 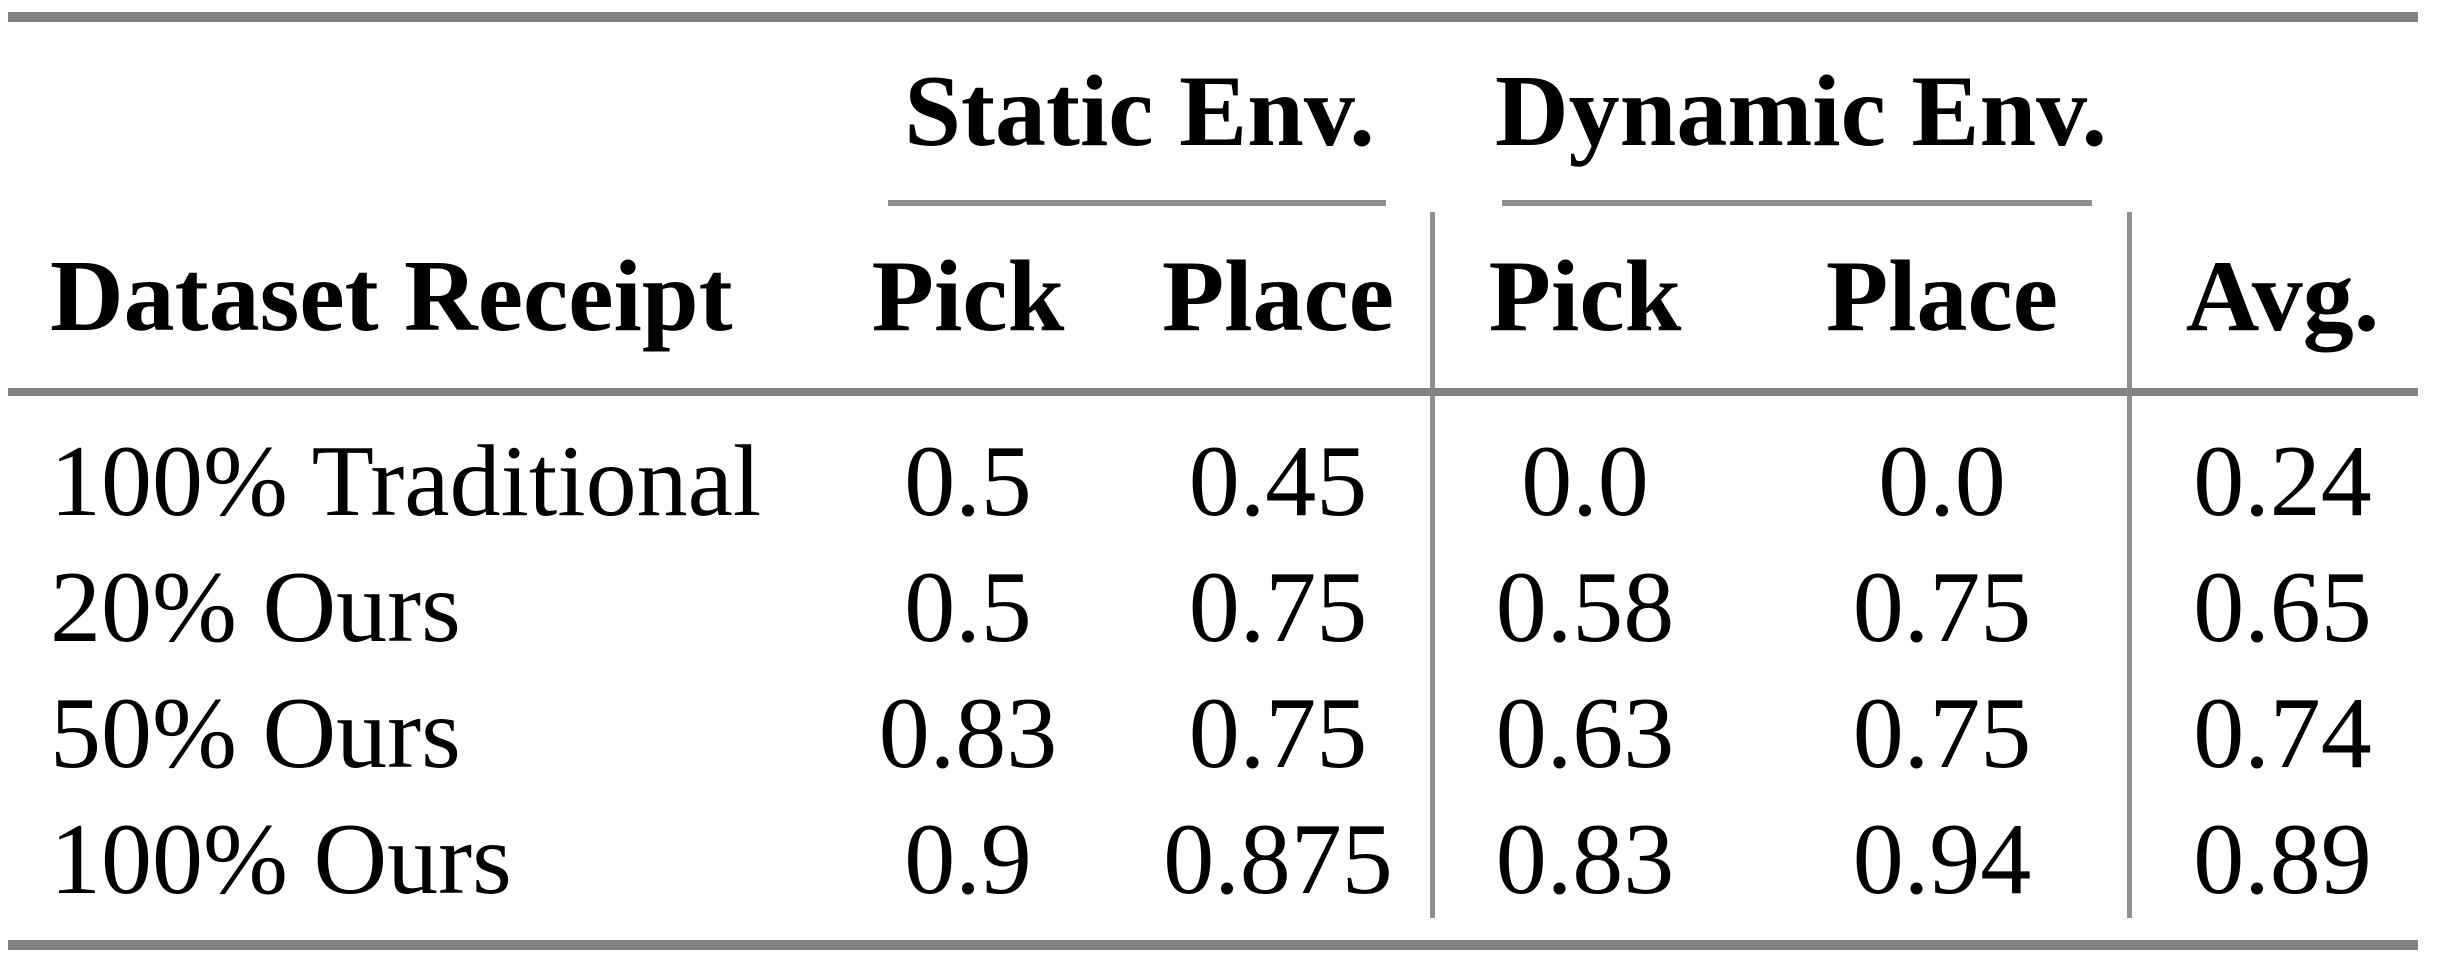 I want to click on table-row: 100% Traditional 0.5 0.45 0.0 0.0 0.24, so click(x=1213, y=482).